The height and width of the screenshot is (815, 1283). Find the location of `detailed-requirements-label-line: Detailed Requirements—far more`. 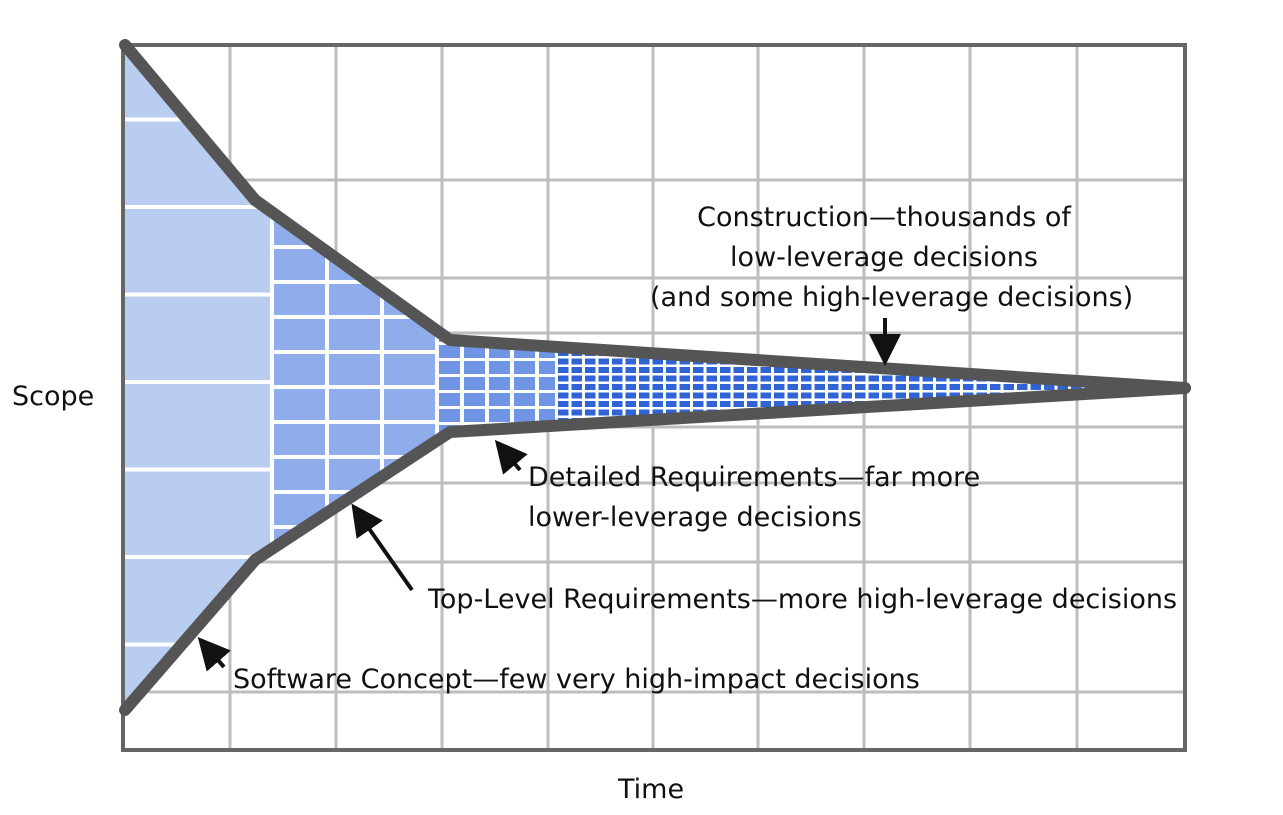

detailed-requirements-label-line: Detailed Requirements—far more is located at coordinates (754, 477).